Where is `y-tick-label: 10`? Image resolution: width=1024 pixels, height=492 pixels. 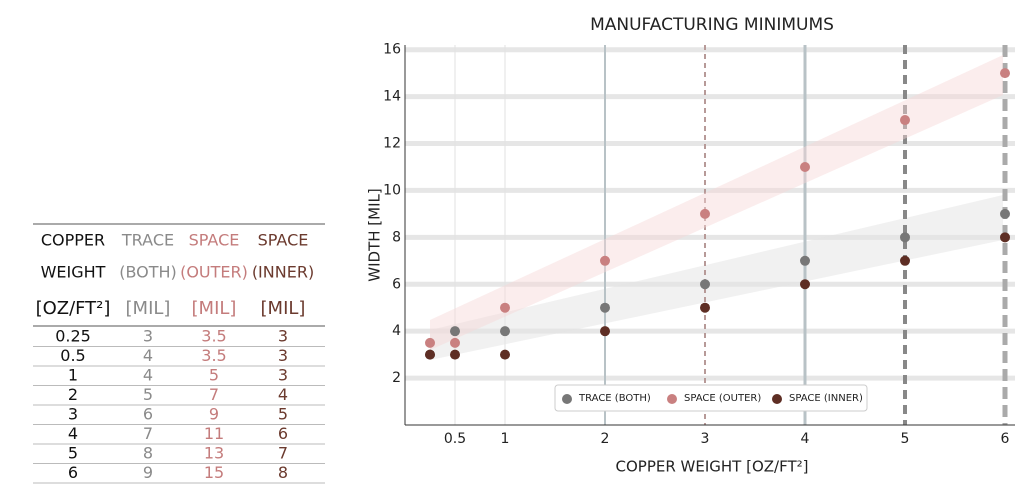
y-tick-label: 10 is located at coordinates (392, 190).